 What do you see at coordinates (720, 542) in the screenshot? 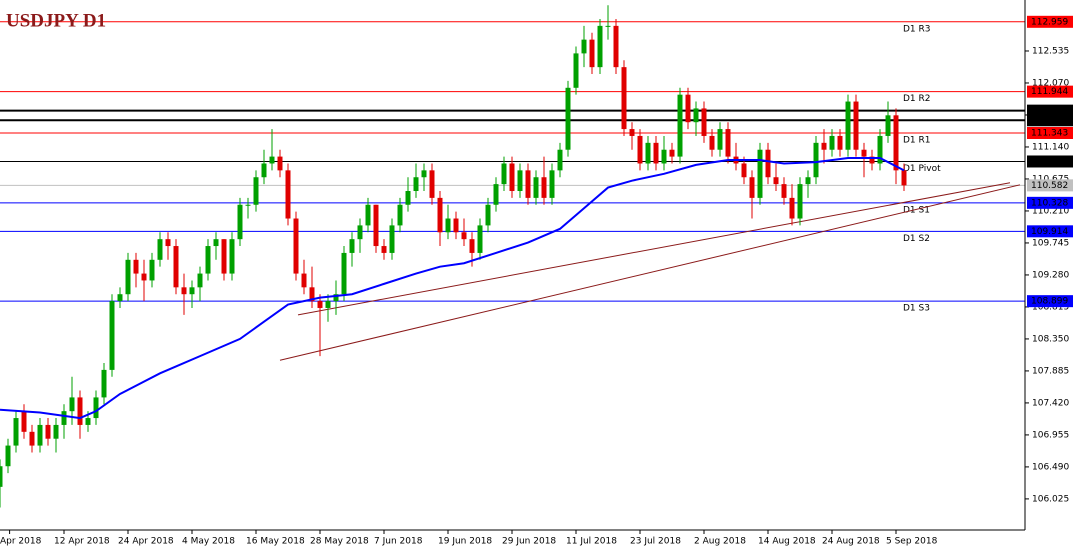
I see `x-tick-label: 2 Aug 2018` at bounding box center [720, 542].